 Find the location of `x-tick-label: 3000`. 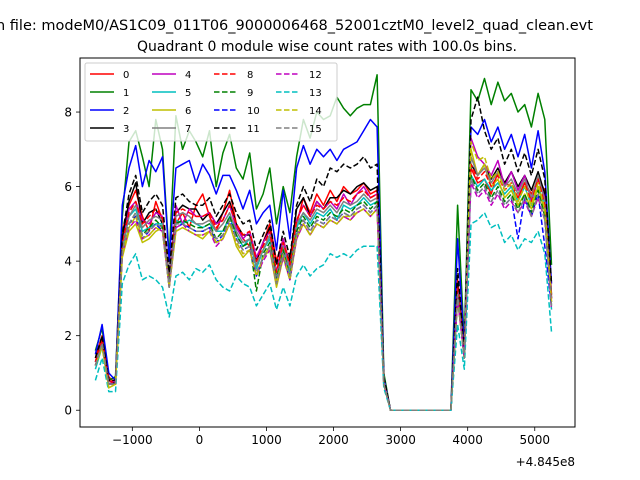

x-tick-label: 3000 is located at coordinates (400, 440).